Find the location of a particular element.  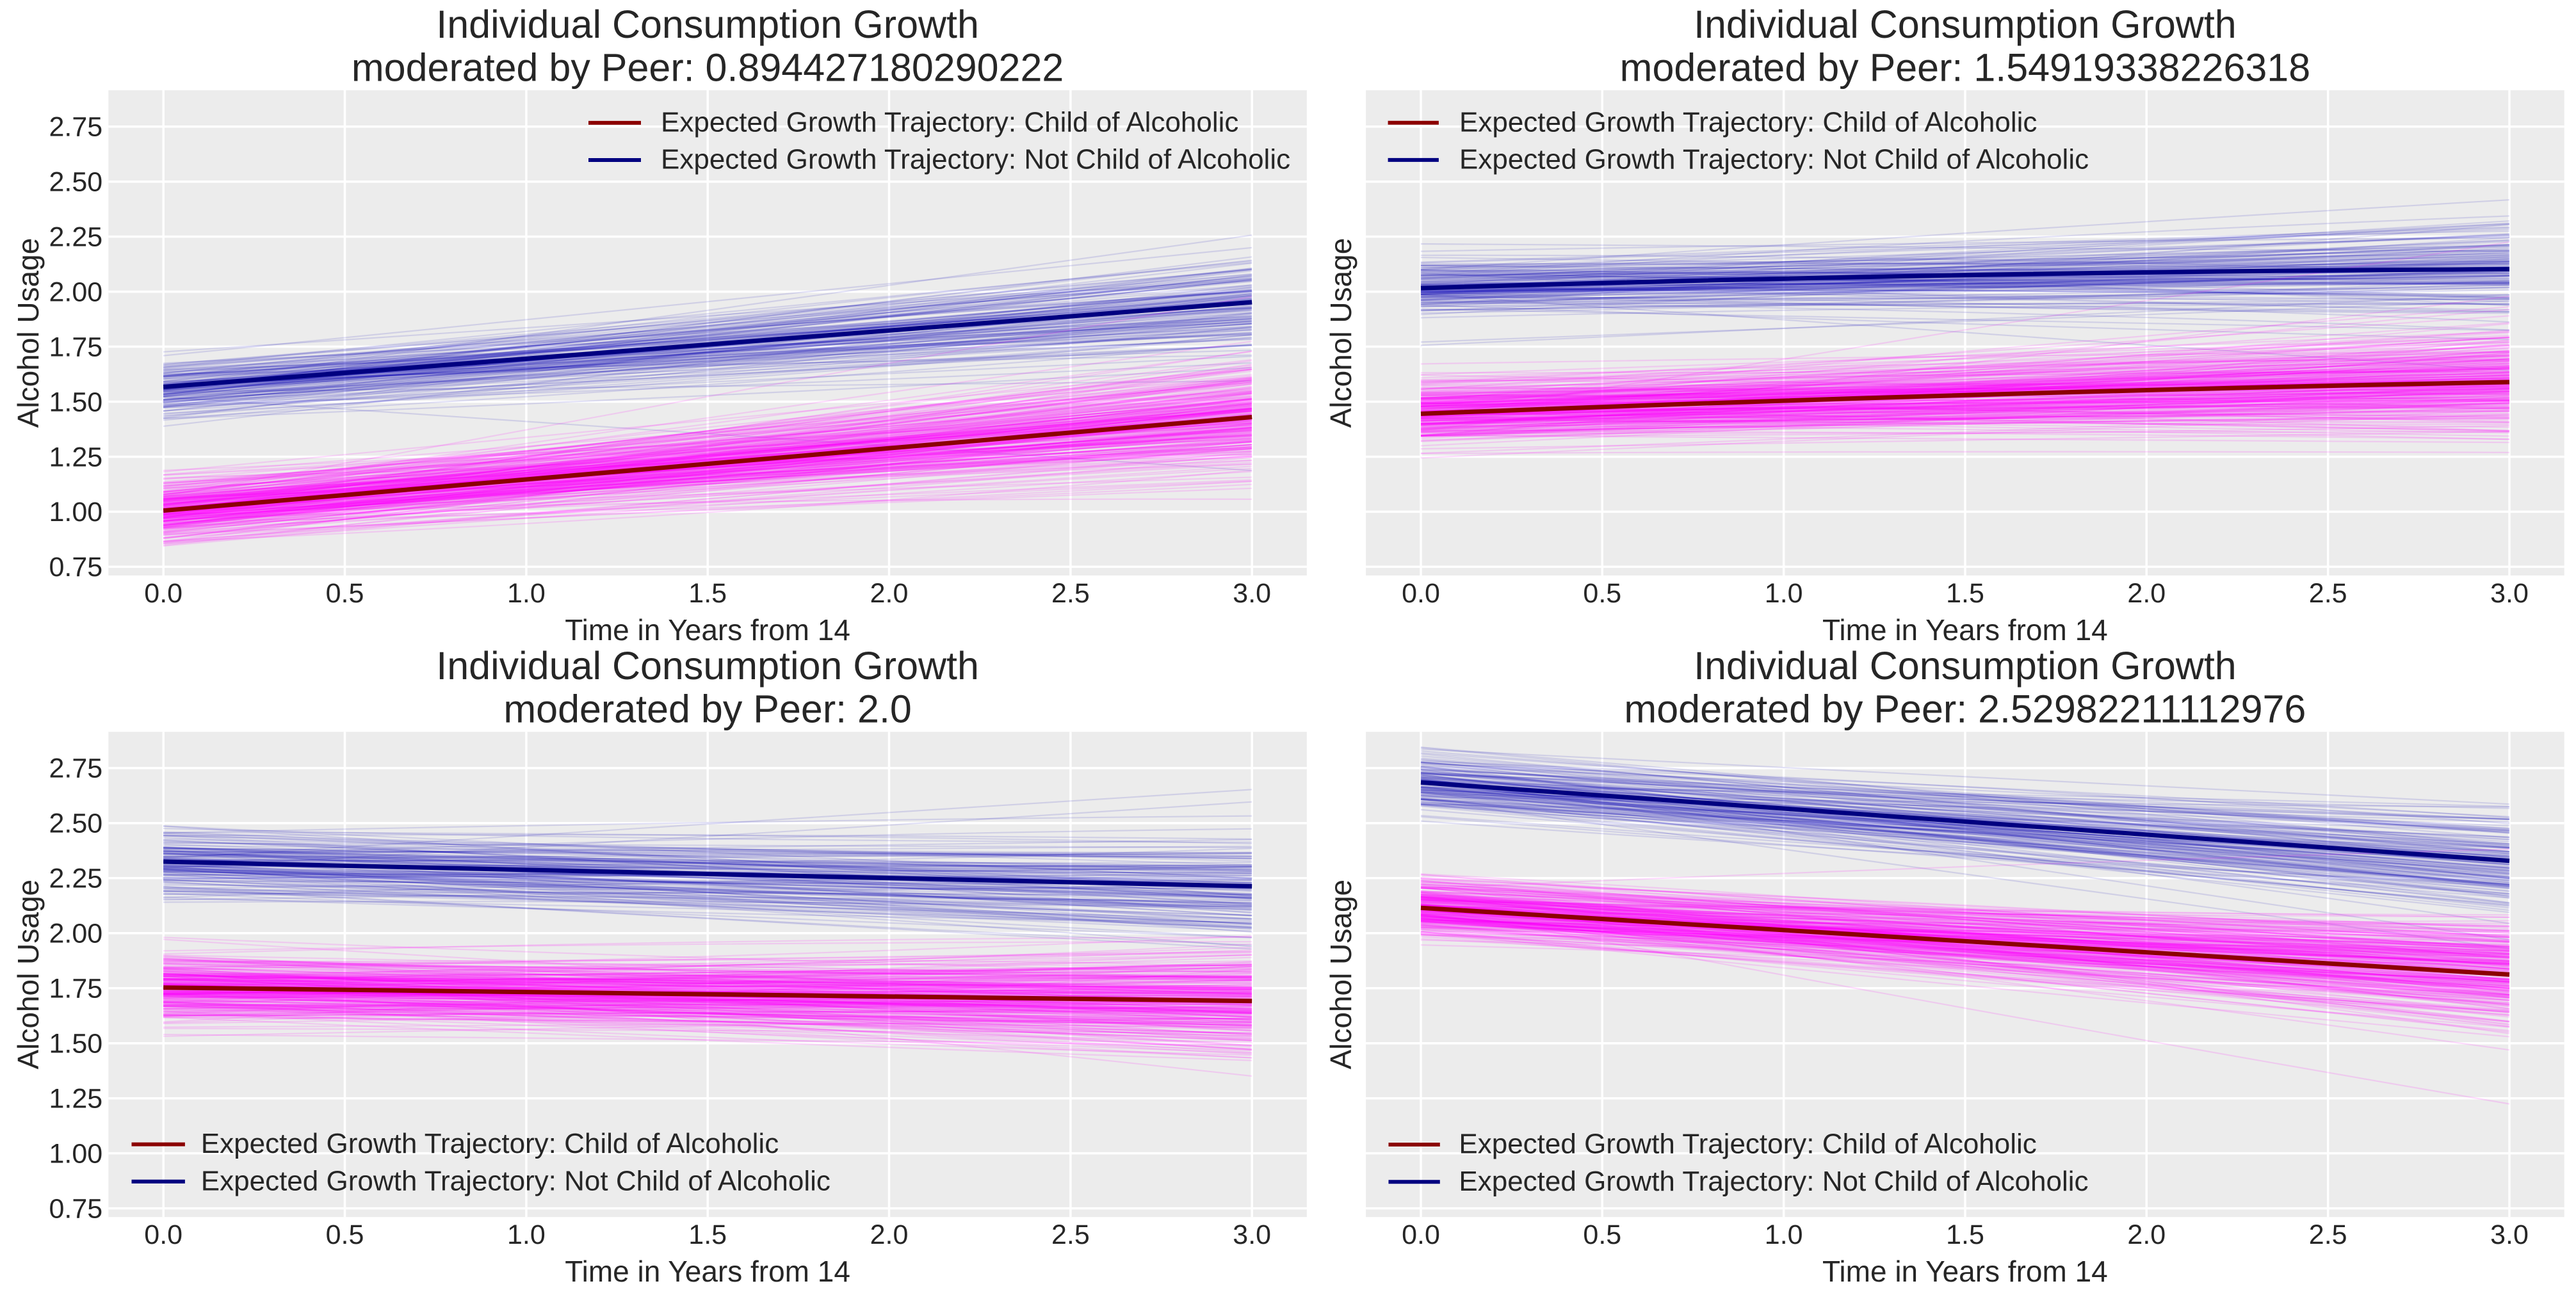

svg-text:moderated by Peer: 1.549193382: moderated by Peer: 1.54919338226318 is located at coordinates (1965, 68).